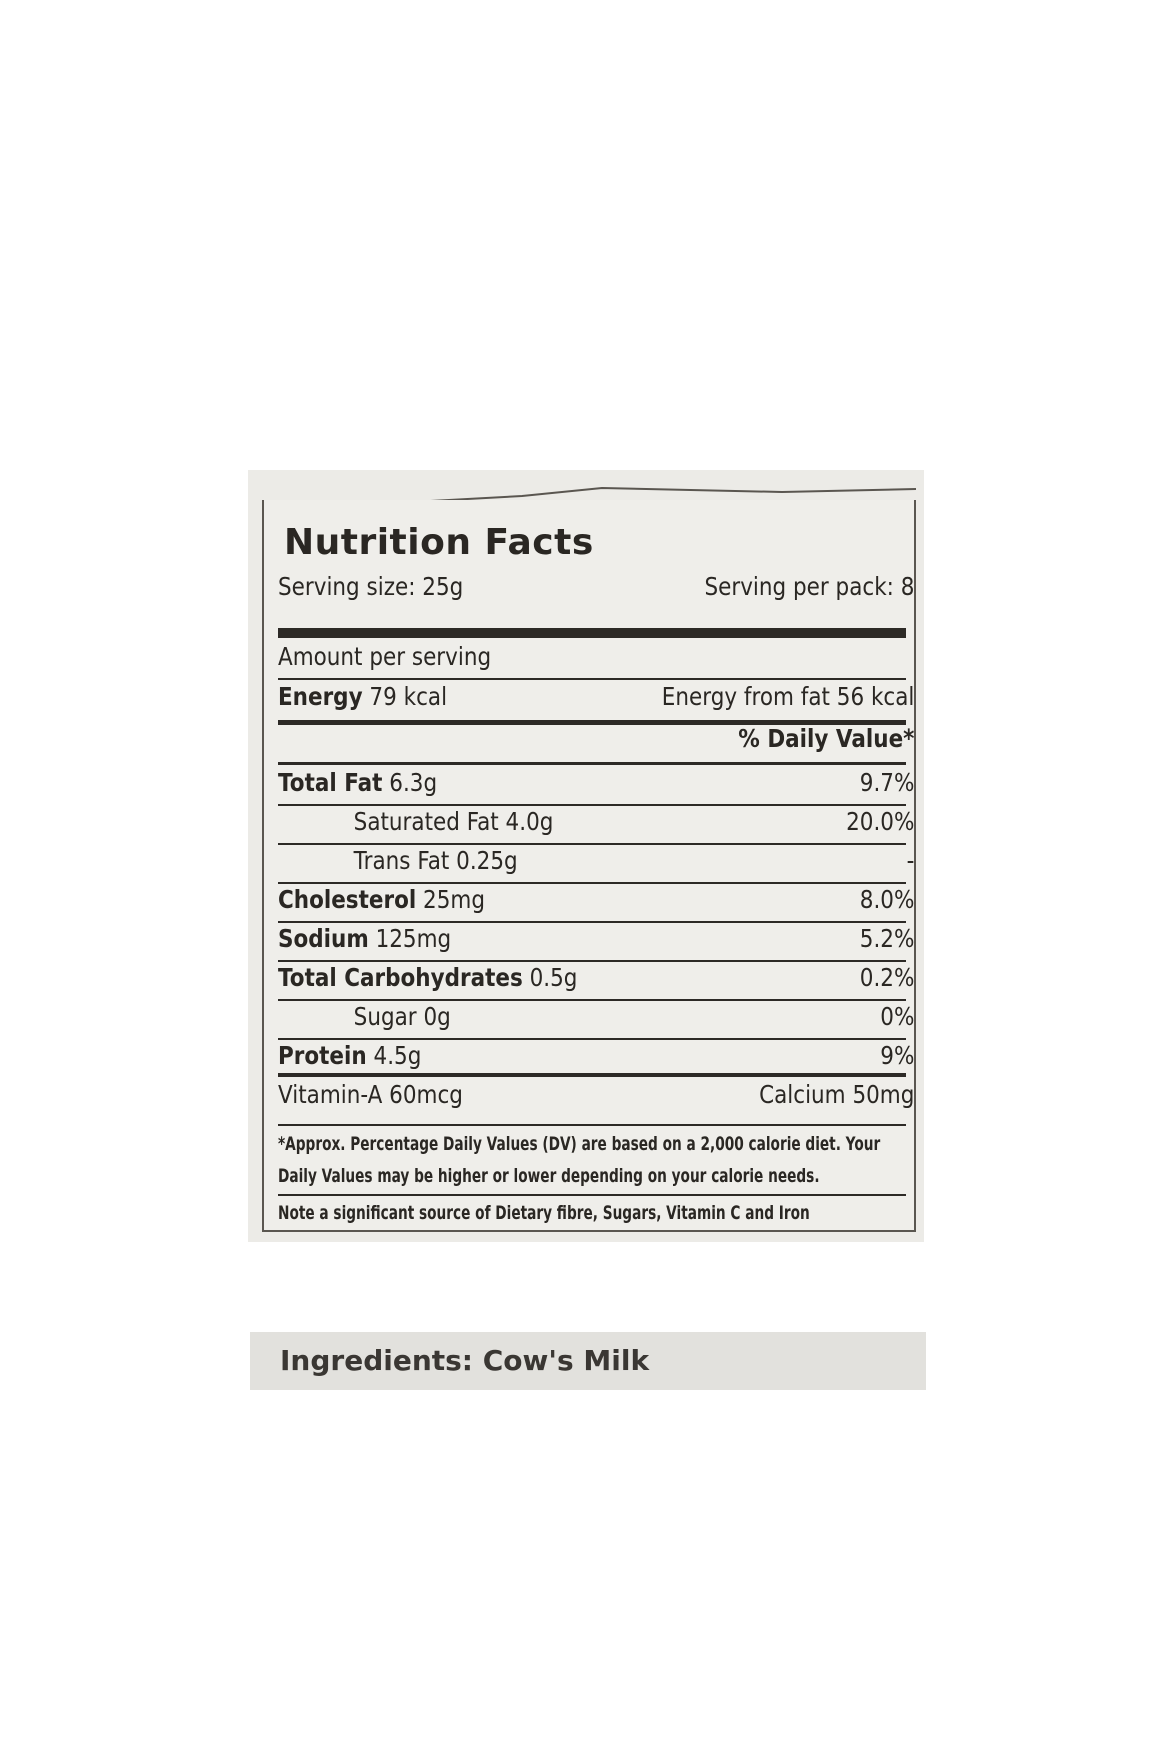  What do you see at coordinates (596, 977) in the screenshot?
I see `nutrient-row: Total Carbohydrates 0.5g 0.2%` at bounding box center [596, 977].